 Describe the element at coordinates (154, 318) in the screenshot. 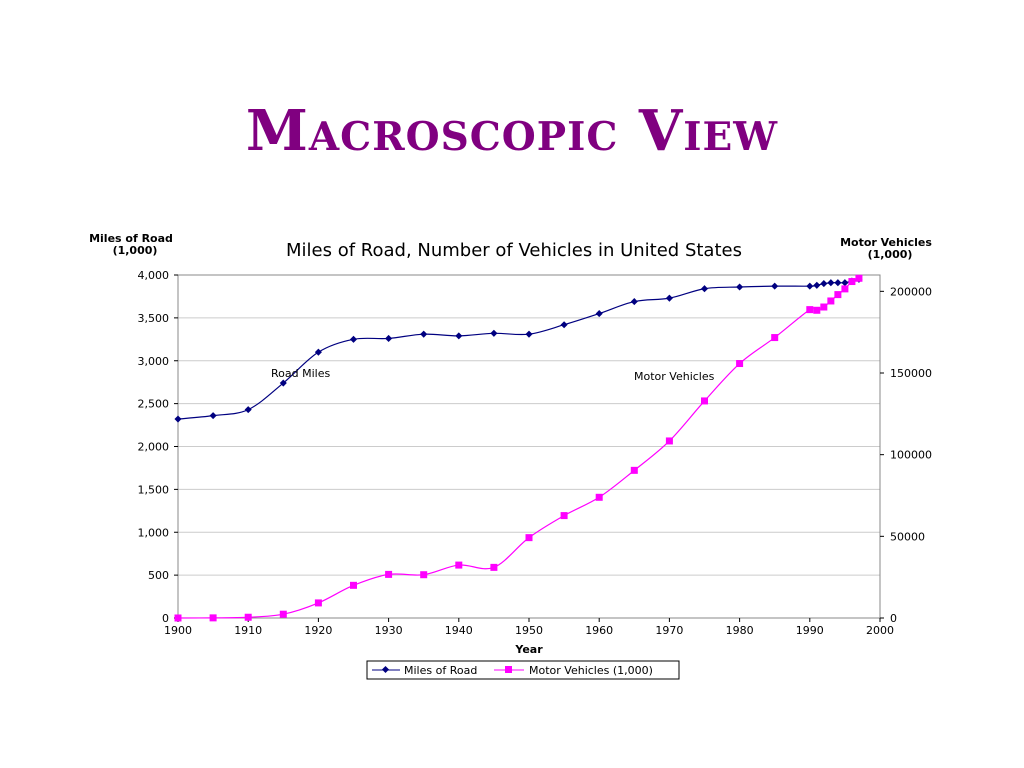

I see `left-tick-label-7: 3,500` at that location.